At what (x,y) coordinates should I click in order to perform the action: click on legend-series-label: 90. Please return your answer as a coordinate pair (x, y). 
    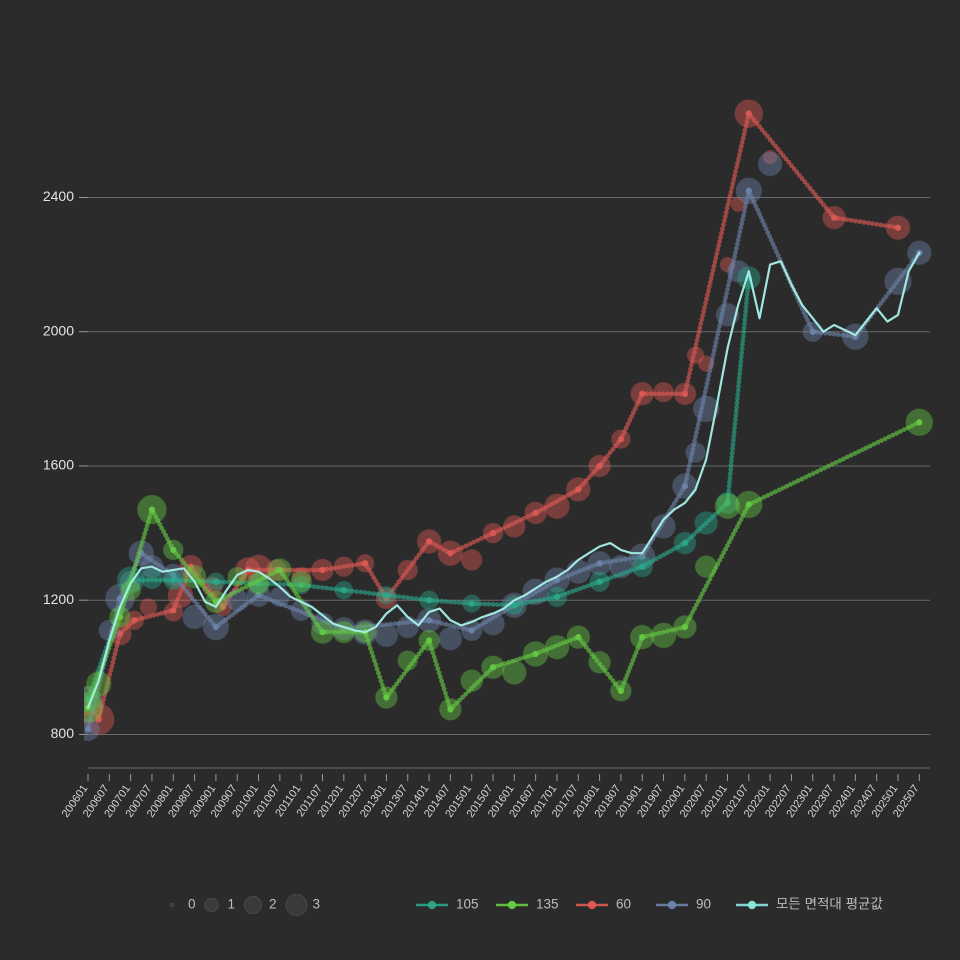
    Looking at the image, I should click on (703, 904).